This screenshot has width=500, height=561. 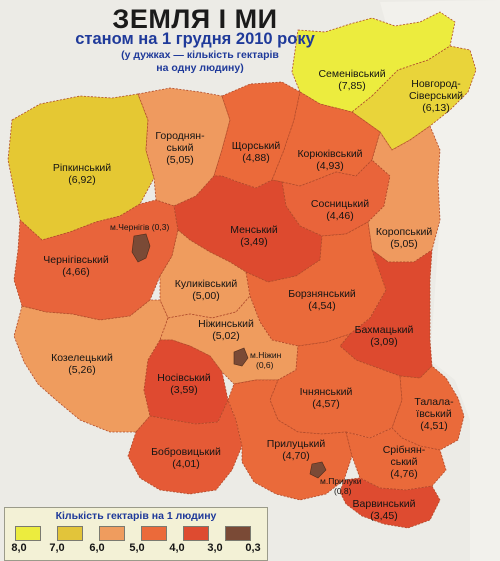 I want to click on district-ripkynskyi, so click(x=81, y=167).